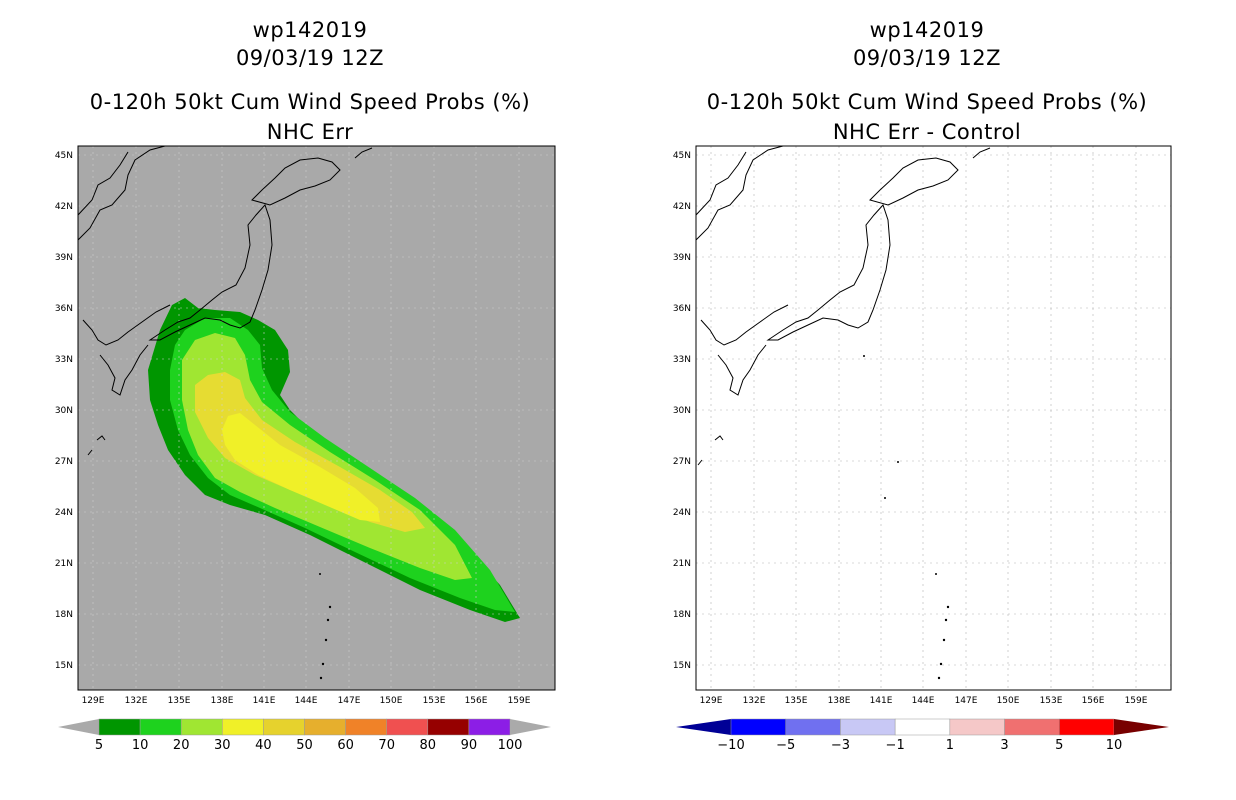  What do you see at coordinates (895, 745) in the screenshot?
I see `right-colorbar-label: −1` at bounding box center [895, 745].